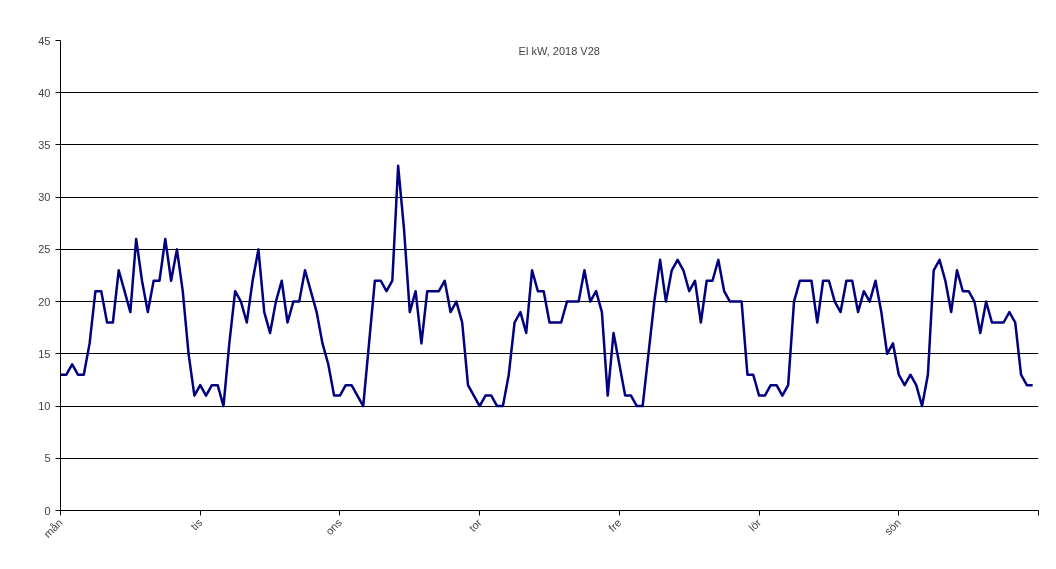  What do you see at coordinates (53, 528) in the screenshot?
I see `x-tick-label: mån` at bounding box center [53, 528].